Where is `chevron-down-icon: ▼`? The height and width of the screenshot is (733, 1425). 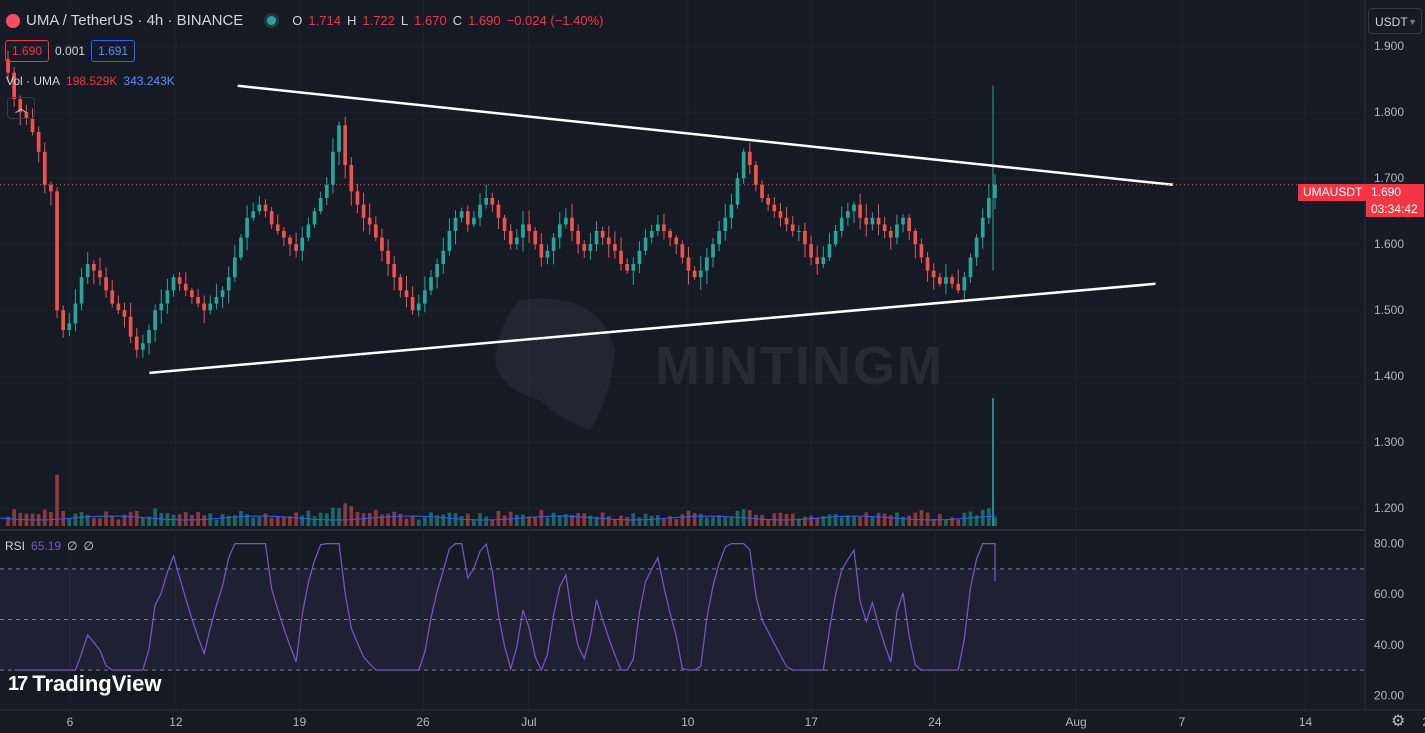
chevron-down-icon: ▼ is located at coordinates (1412, 22).